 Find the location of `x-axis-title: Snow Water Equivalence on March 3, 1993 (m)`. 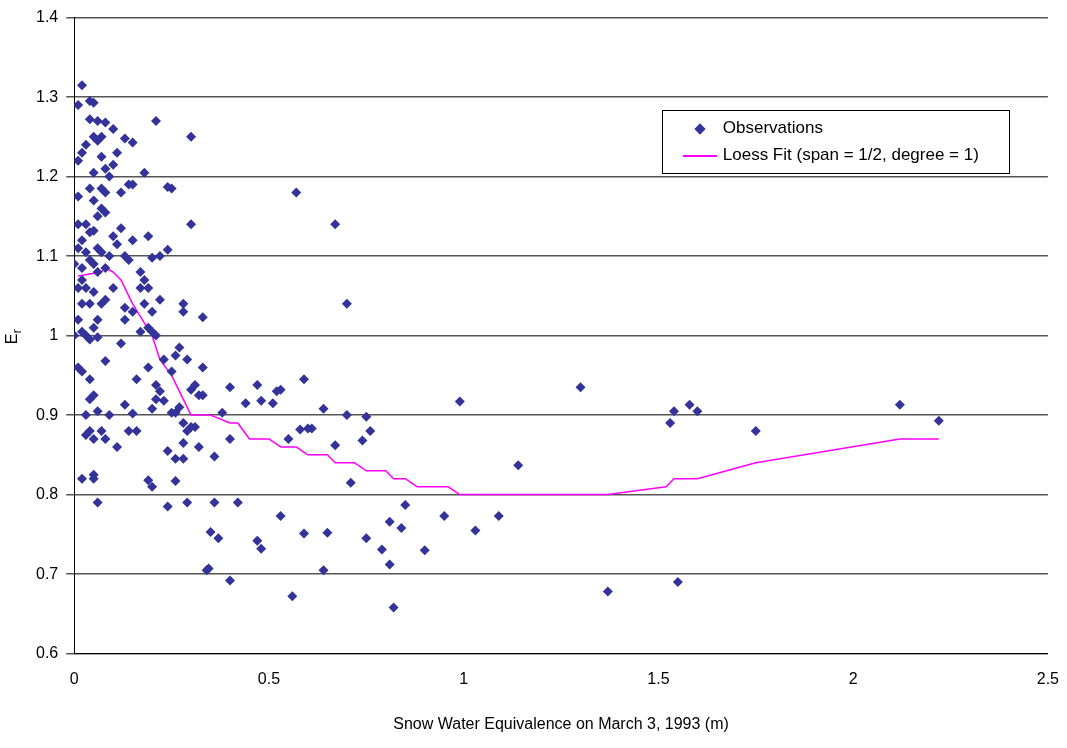

x-axis-title: Snow Water Equivalence on March 3, 1993 (m) is located at coordinates (561, 723).